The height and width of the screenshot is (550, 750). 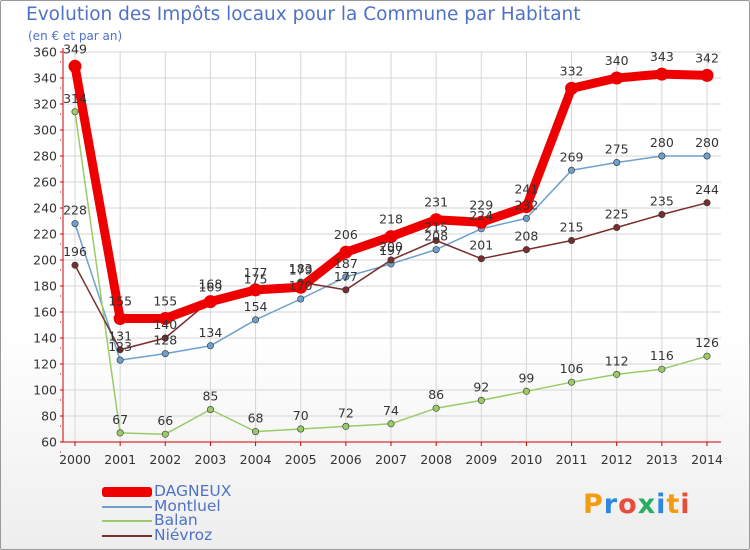 What do you see at coordinates (75, 48) in the screenshot?
I see `data-label-dagneux: 349` at bounding box center [75, 48].